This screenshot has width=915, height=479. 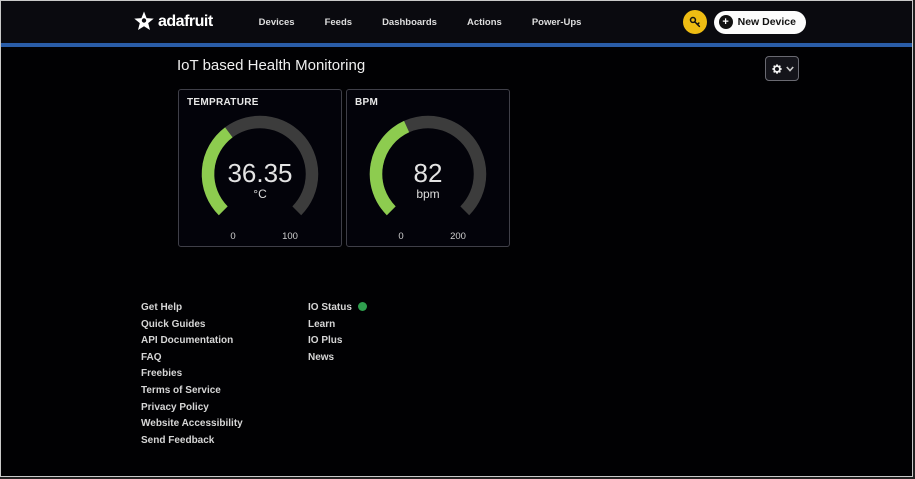 I want to click on adafruit-star-icon, so click(x=144, y=20).